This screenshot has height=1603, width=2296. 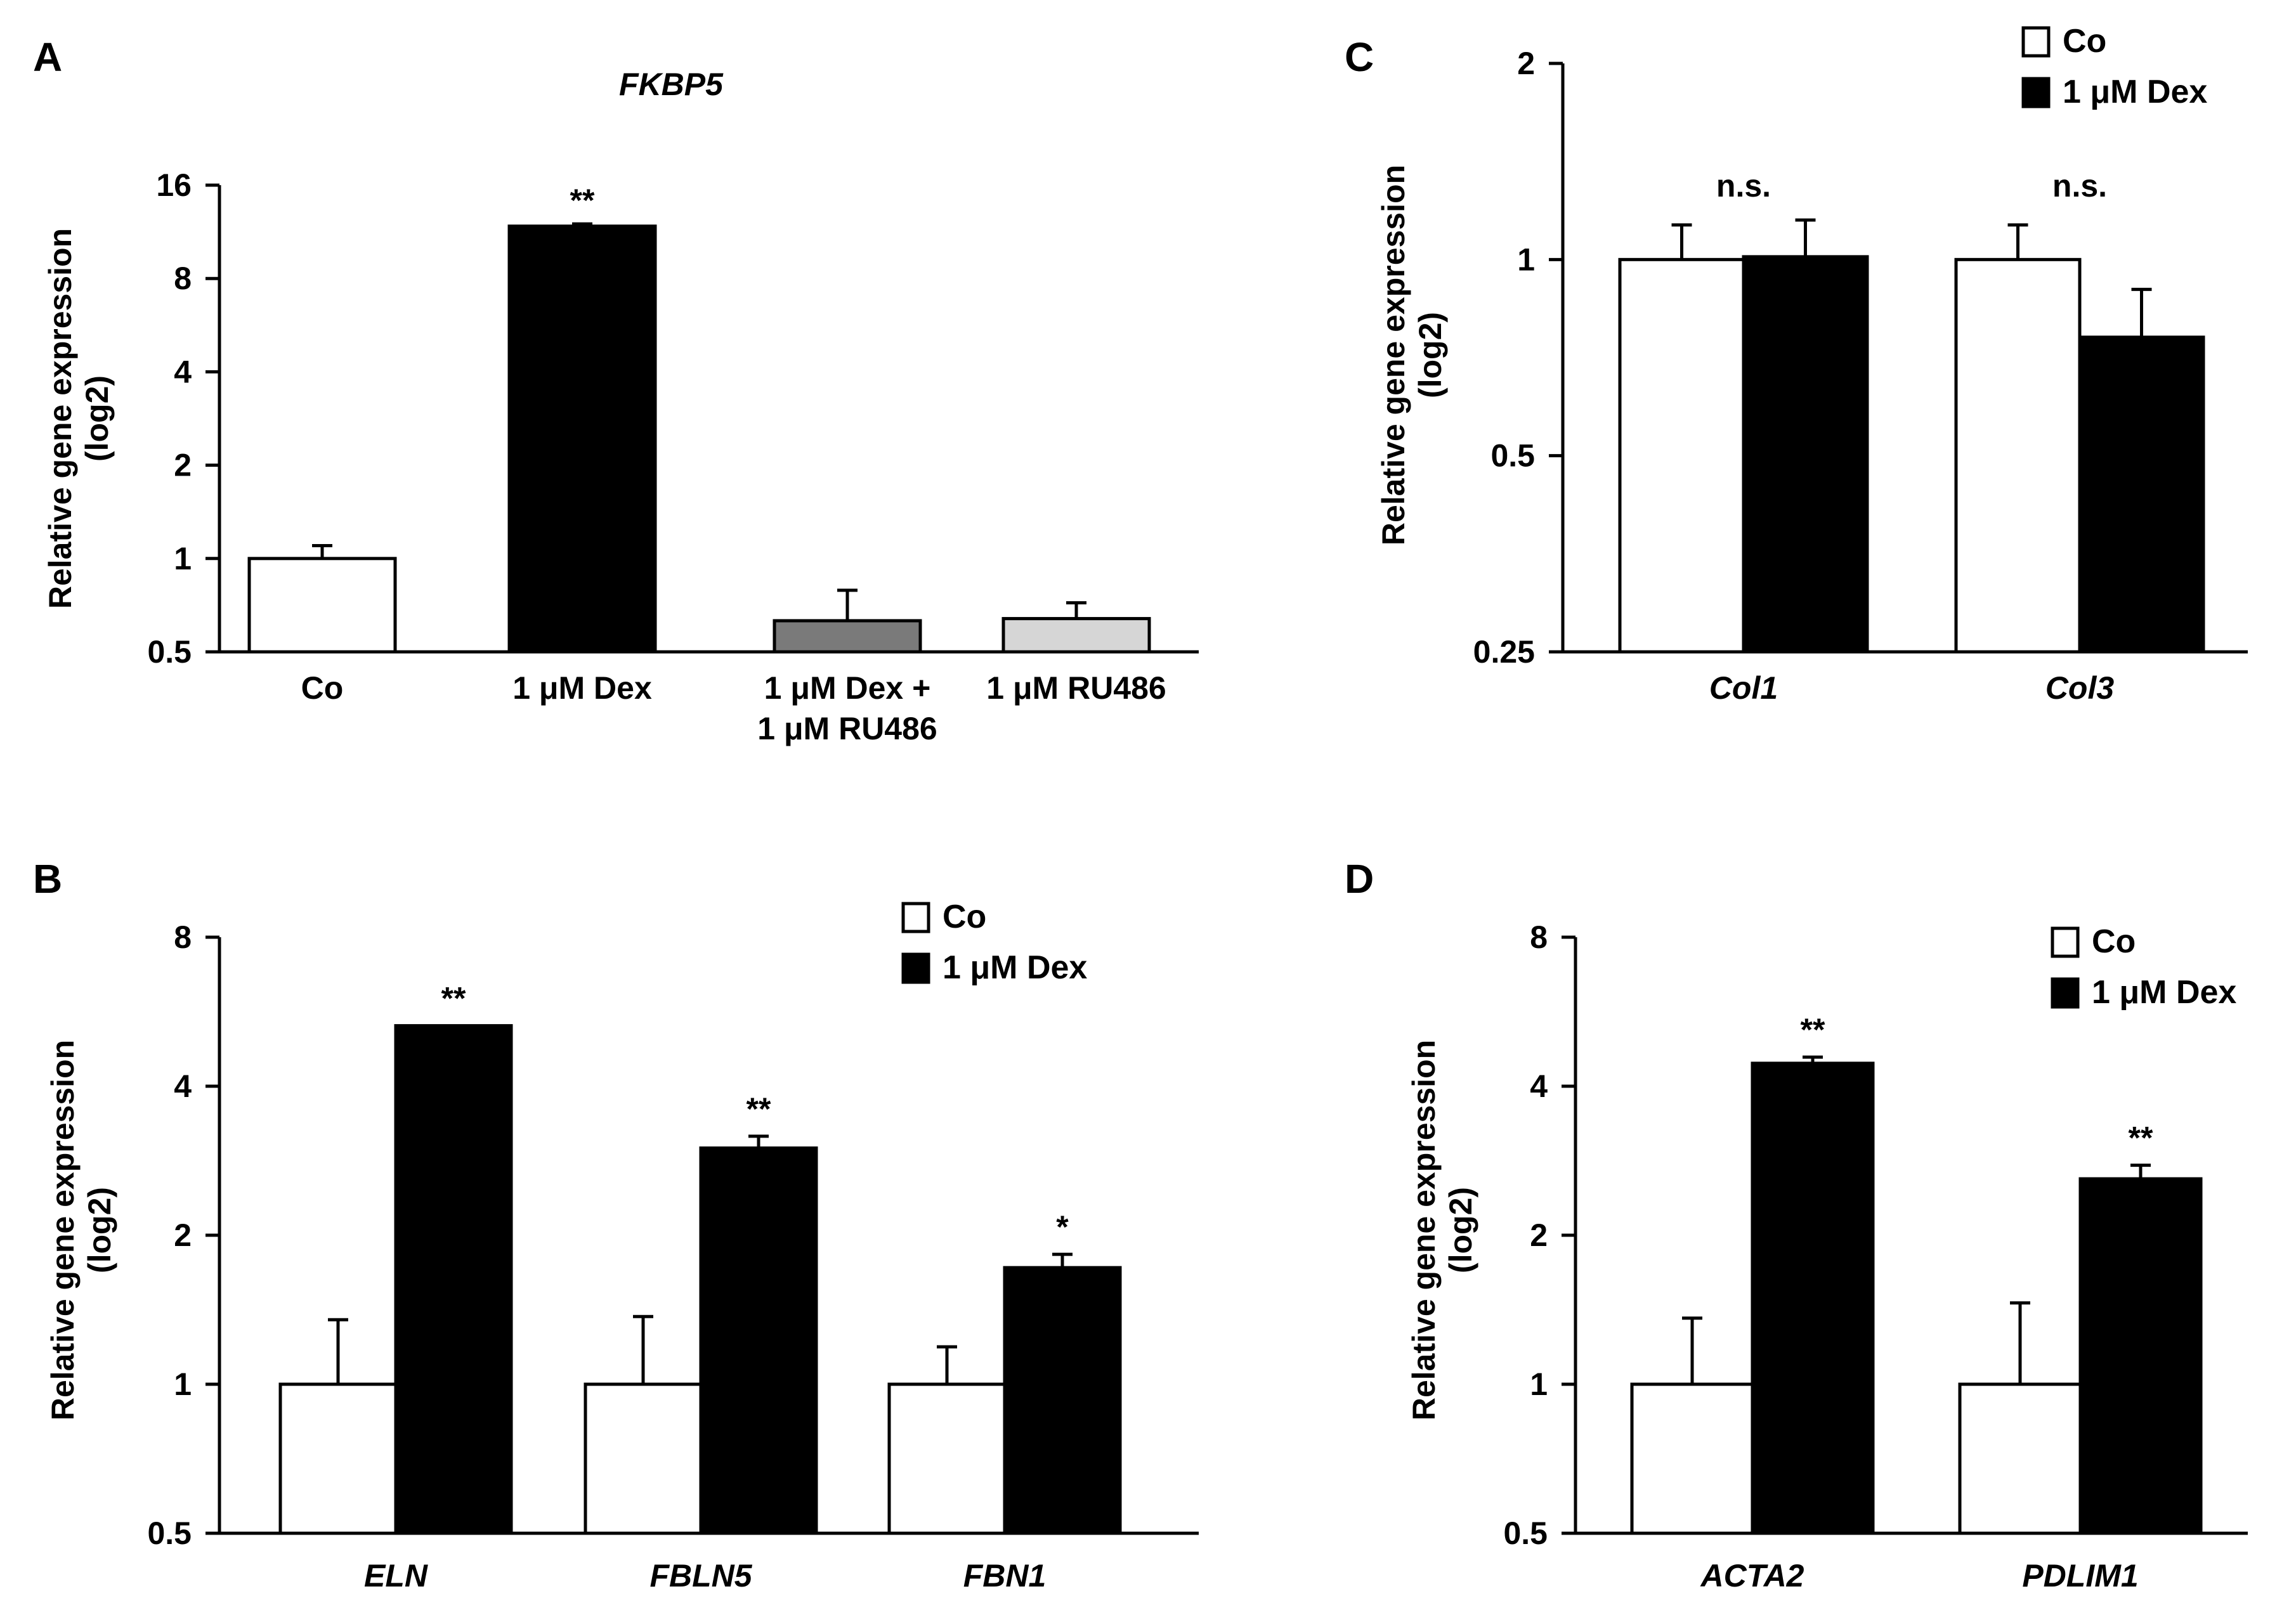 I want to click on category-label: FBLN5, so click(x=701, y=1575).